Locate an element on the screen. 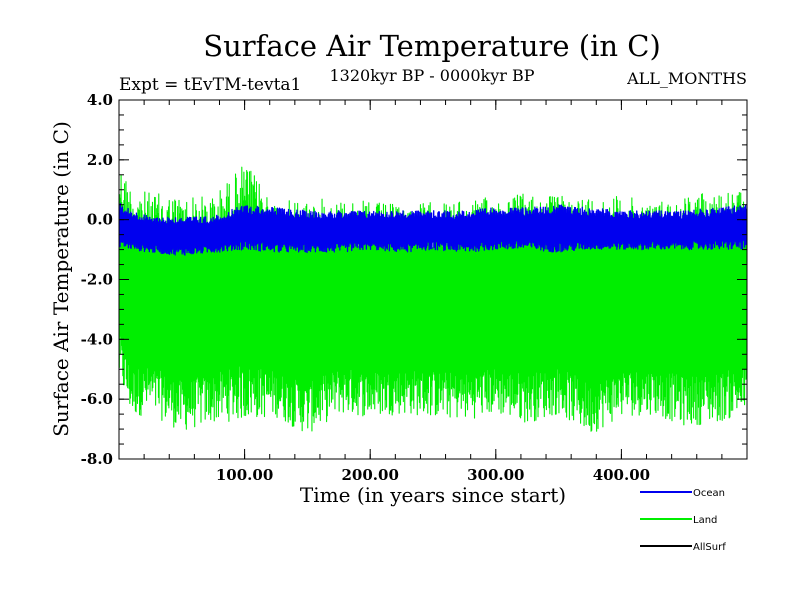  y-tick-label: -2.0 is located at coordinates (97, 280).